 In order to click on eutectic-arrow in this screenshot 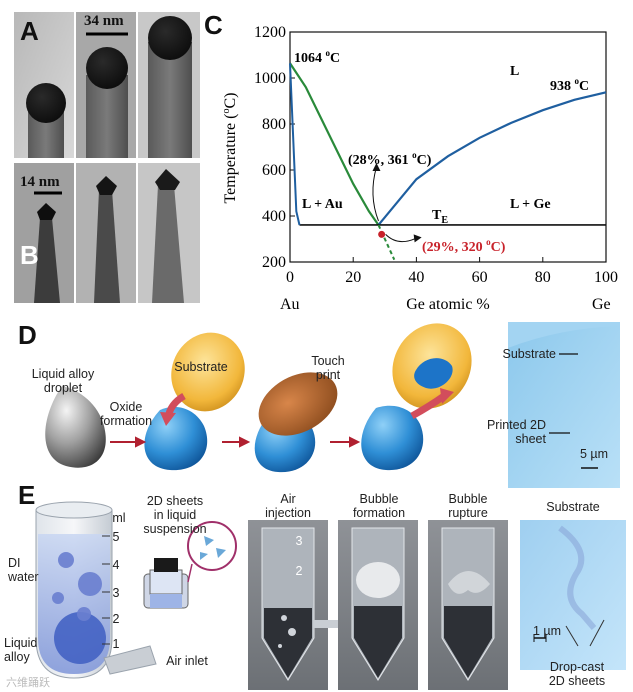, I will do `click(375, 194)`.